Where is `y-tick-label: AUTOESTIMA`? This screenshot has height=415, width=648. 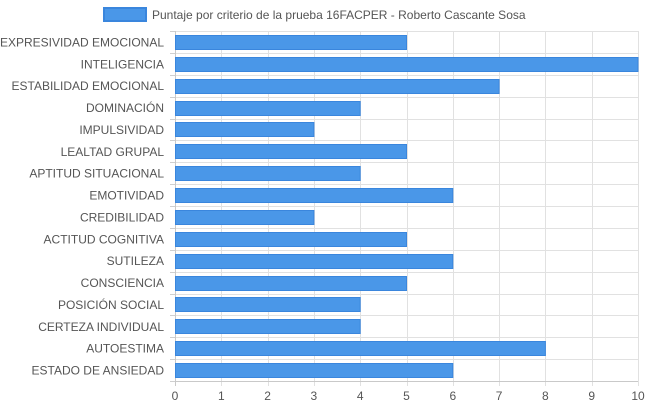
y-tick-label: AUTOESTIMA is located at coordinates (125, 349).